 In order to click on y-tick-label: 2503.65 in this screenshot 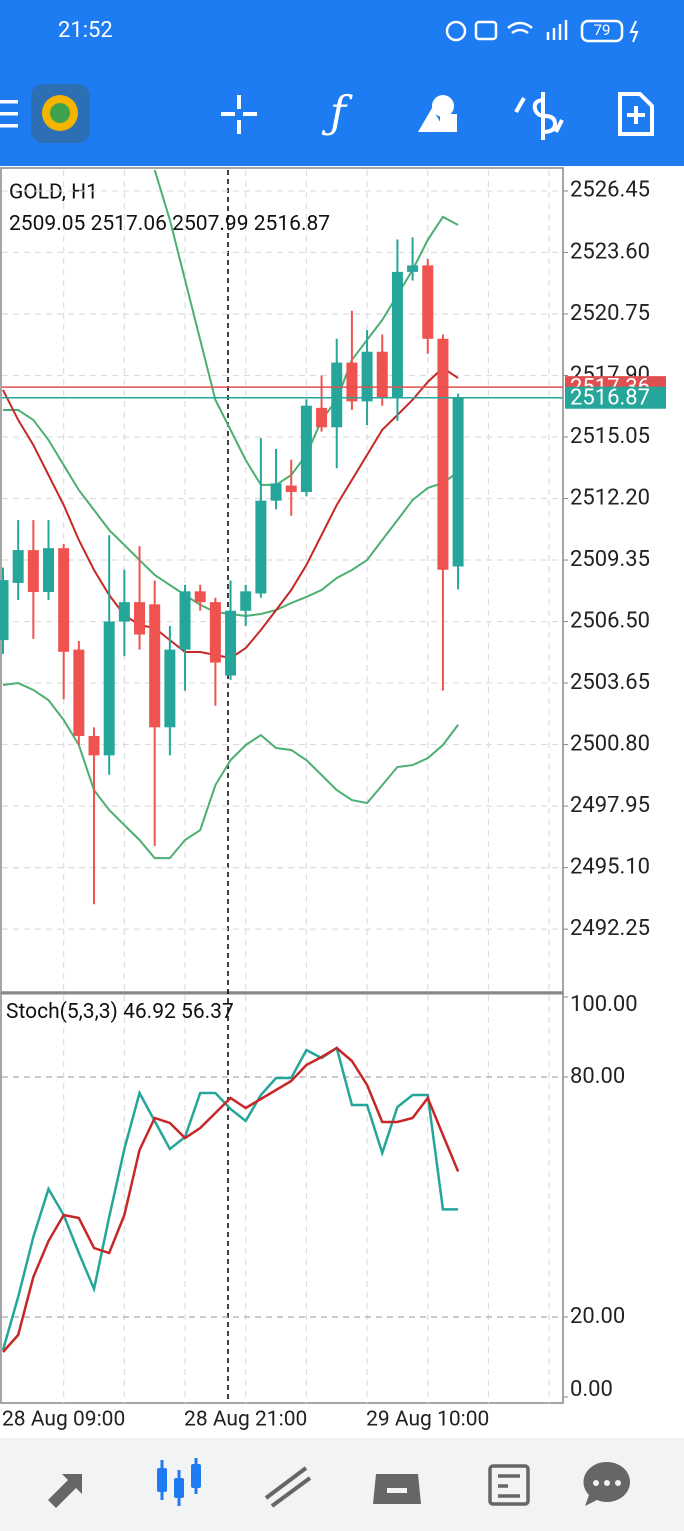, I will do `click(610, 682)`.